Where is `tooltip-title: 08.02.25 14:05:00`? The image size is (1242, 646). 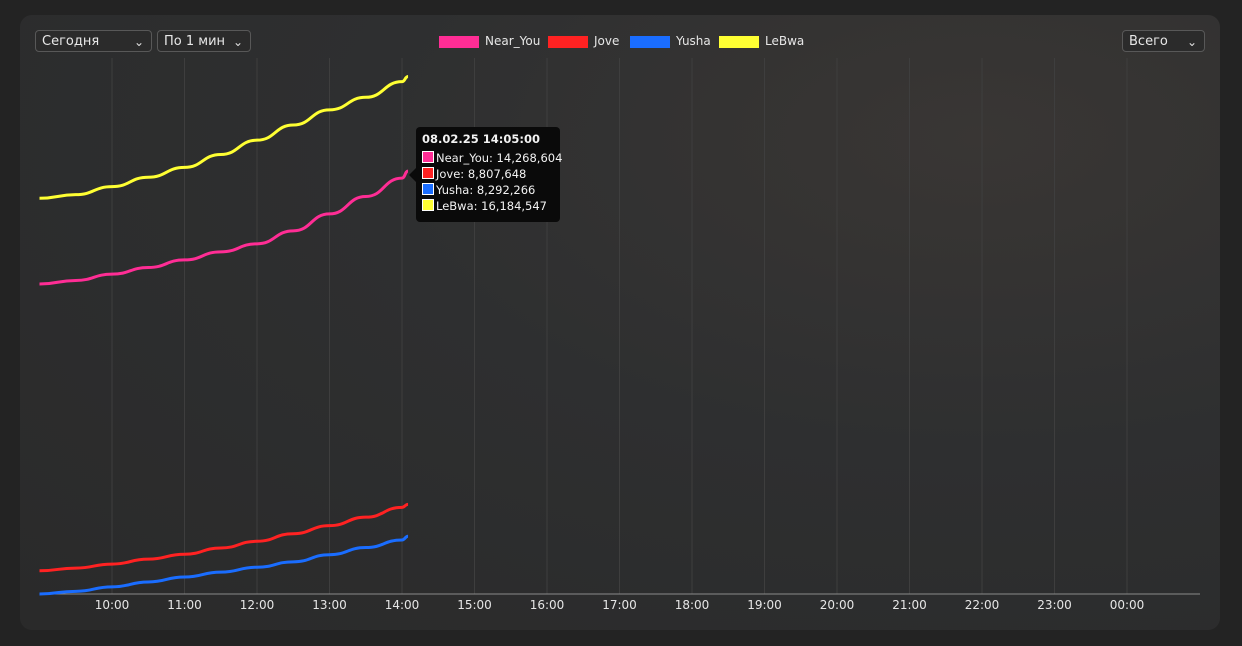
tooltip-title: 08.02.25 14:05:00 is located at coordinates (481, 139).